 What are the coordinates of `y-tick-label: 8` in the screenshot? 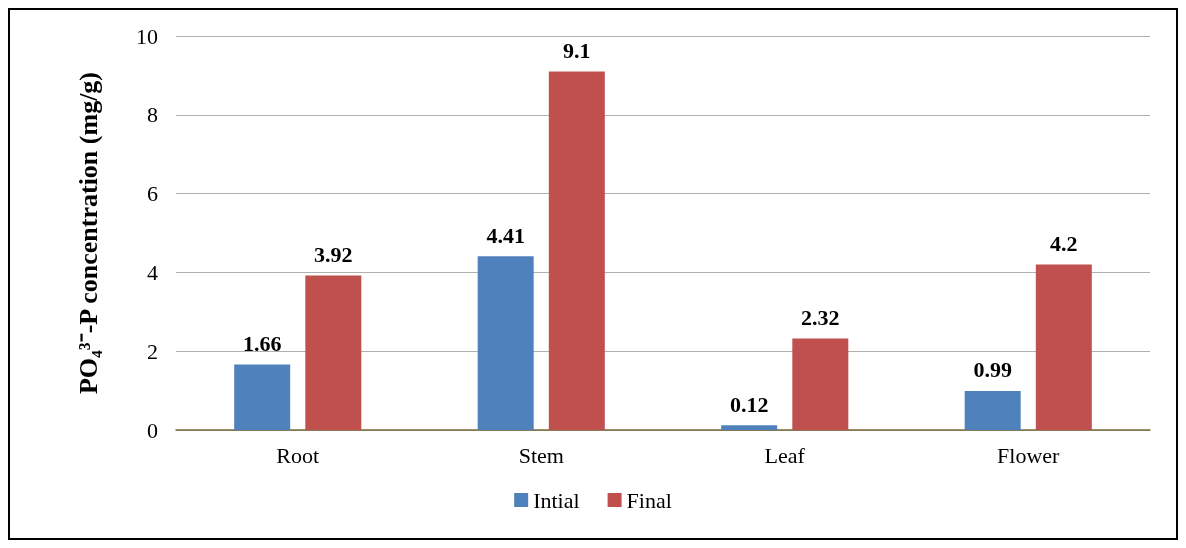 It's located at (152, 115).